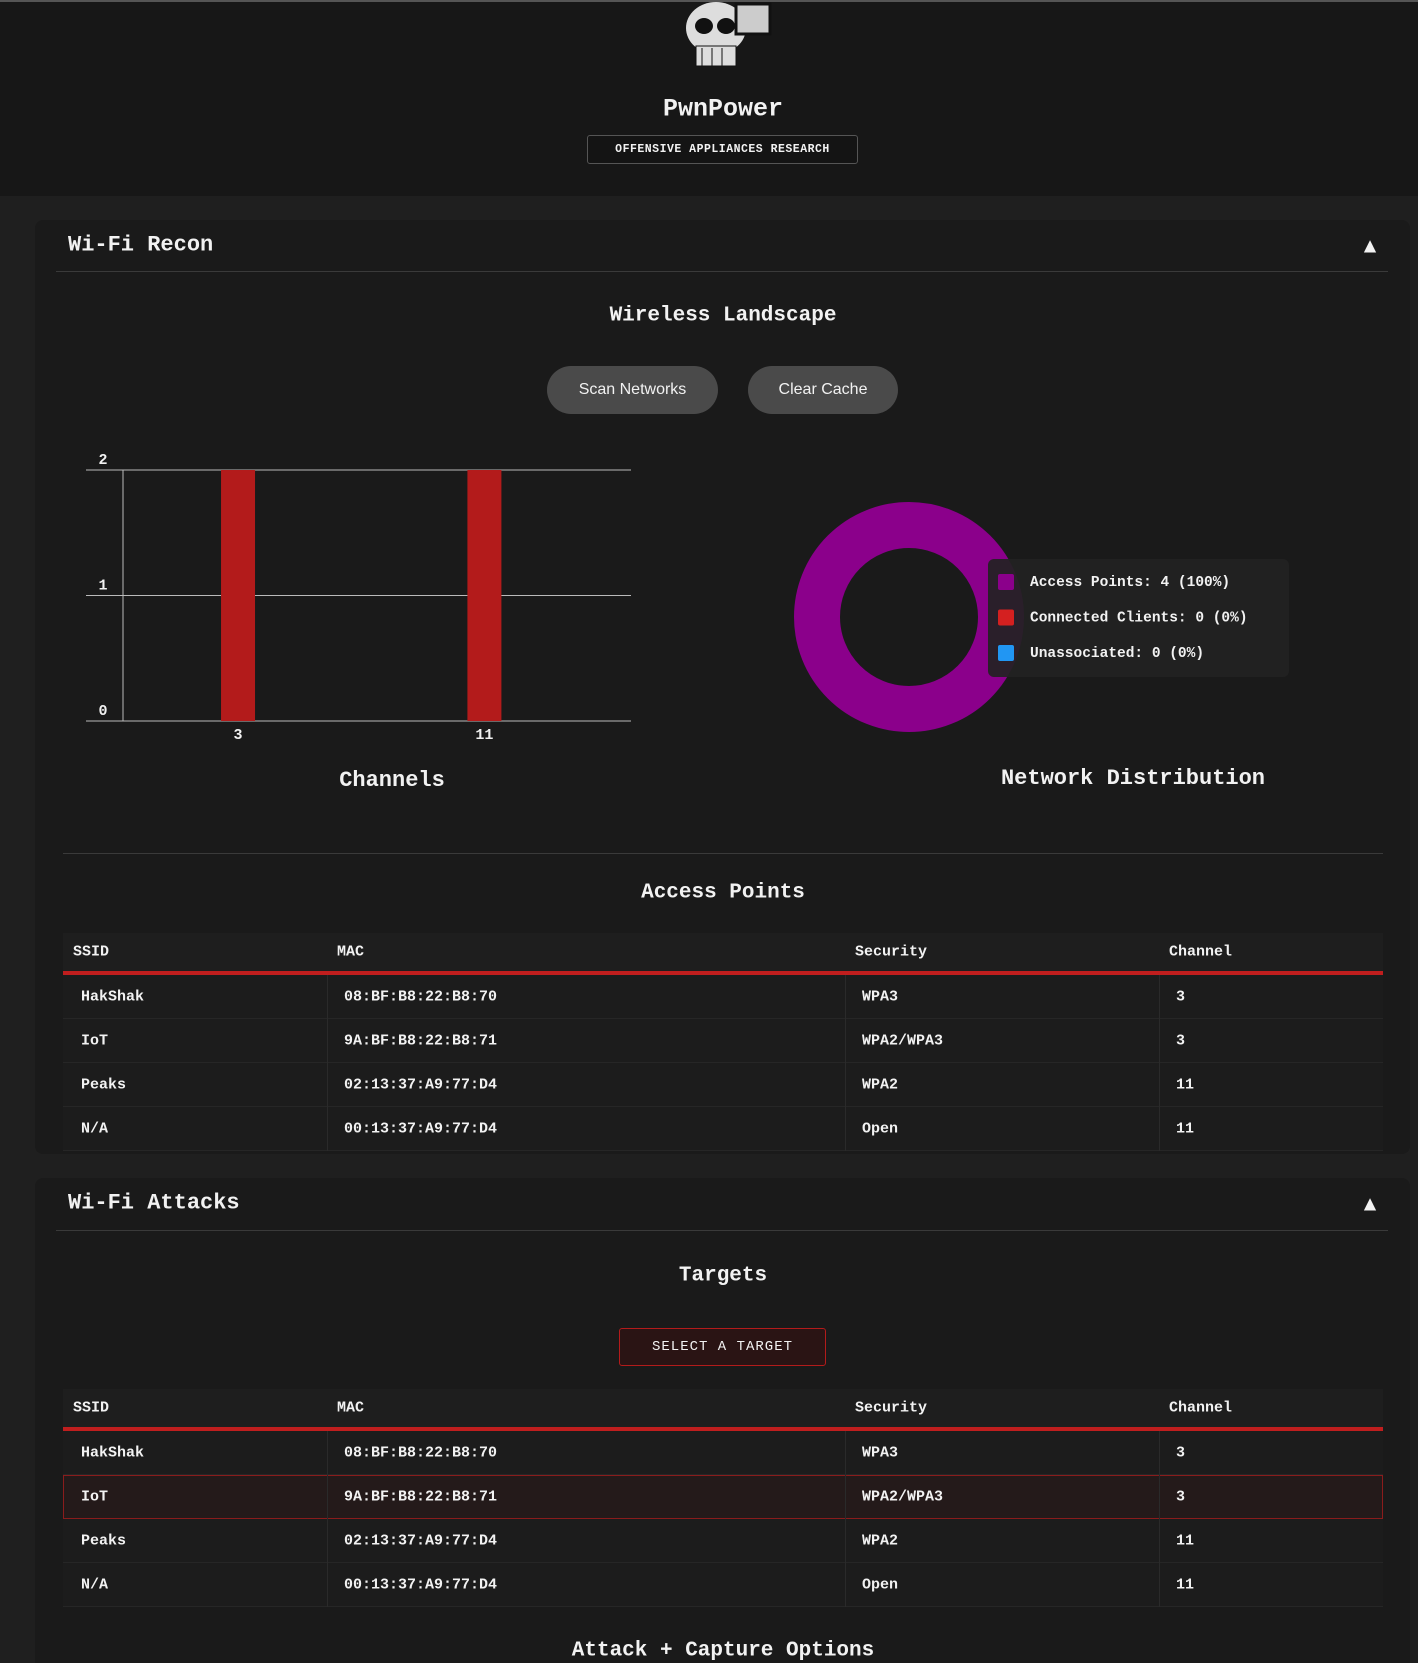 This screenshot has height=1663, width=1418. I want to click on legend-box, so click(1138, 618).